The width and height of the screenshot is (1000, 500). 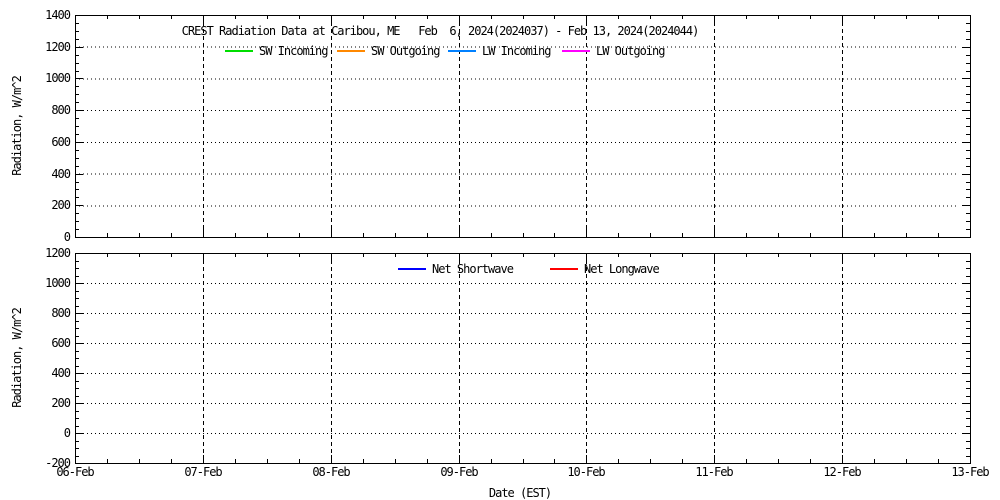 I want to click on panel1-ytick-label: 600, so click(x=61, y=142).